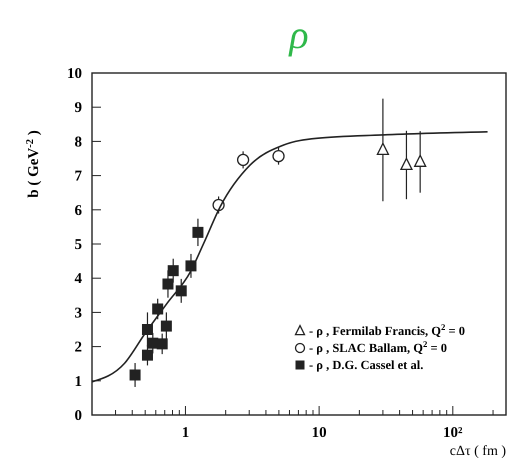 Image resolution: width=520 pixels, height=463 pixels. Describe the element at coordinates (78, 142) in the screenshot. I see `y-tick-label: 8` at that location.